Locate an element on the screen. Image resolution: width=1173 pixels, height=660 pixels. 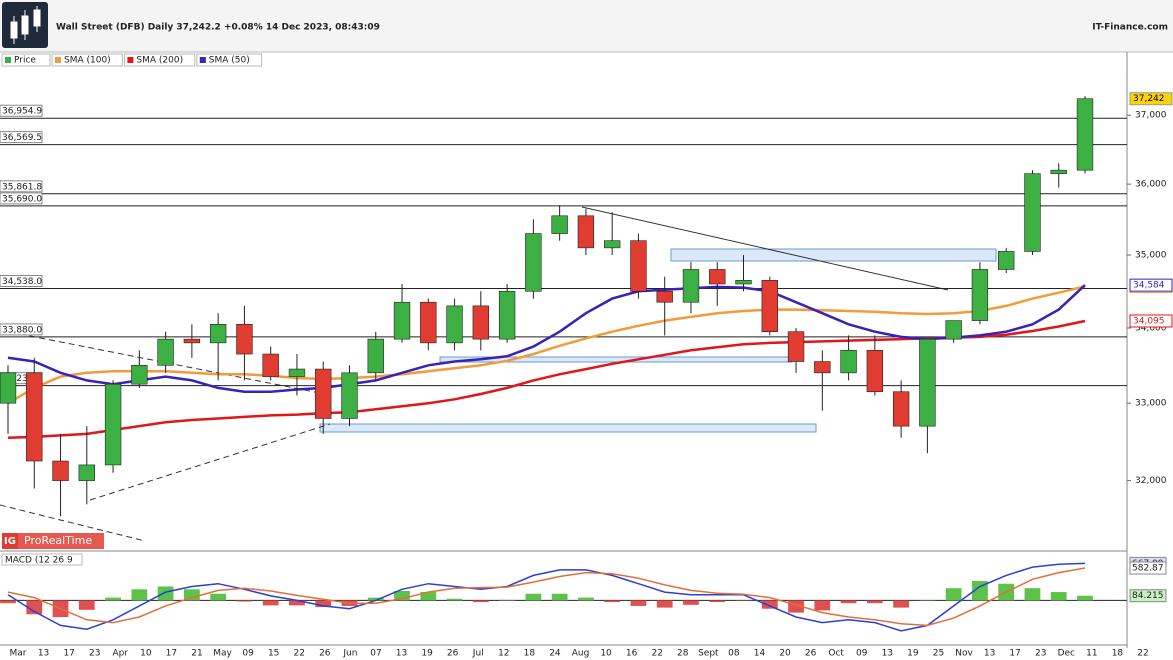
end-label: 37,242 is located at coordinates (1149, 99).